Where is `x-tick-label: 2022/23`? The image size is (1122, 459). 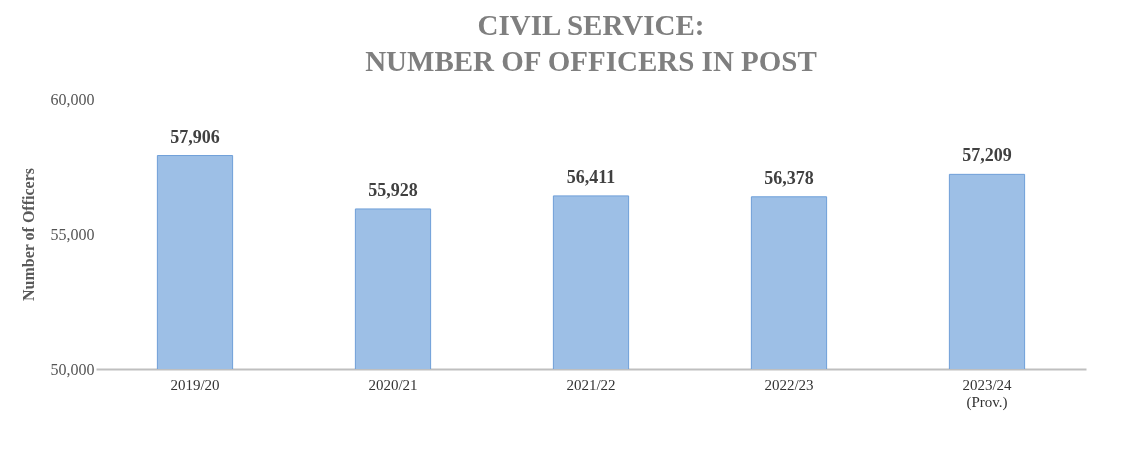
x-tick-label: 2022/23 is located at coordinates (789, 384).